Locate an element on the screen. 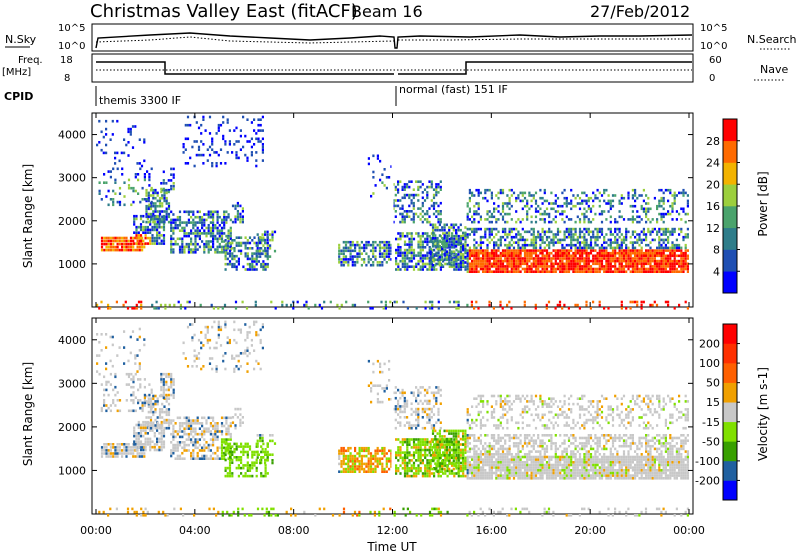 Image resolution: width=800 pixels, height=554 pixels. date-label: 27/Feb/2012 is located at coordinates (640, 11).